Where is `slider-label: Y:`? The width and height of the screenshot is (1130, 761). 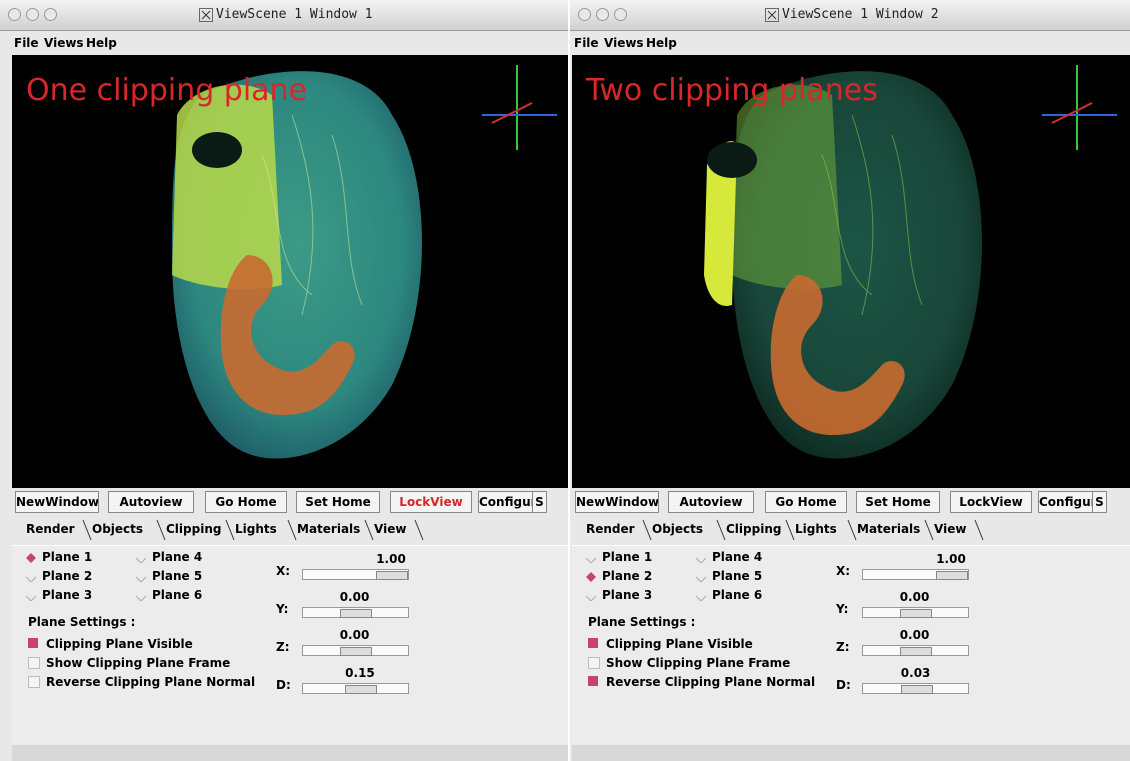 slider-label: Y: is located at coordinates (282, 609).